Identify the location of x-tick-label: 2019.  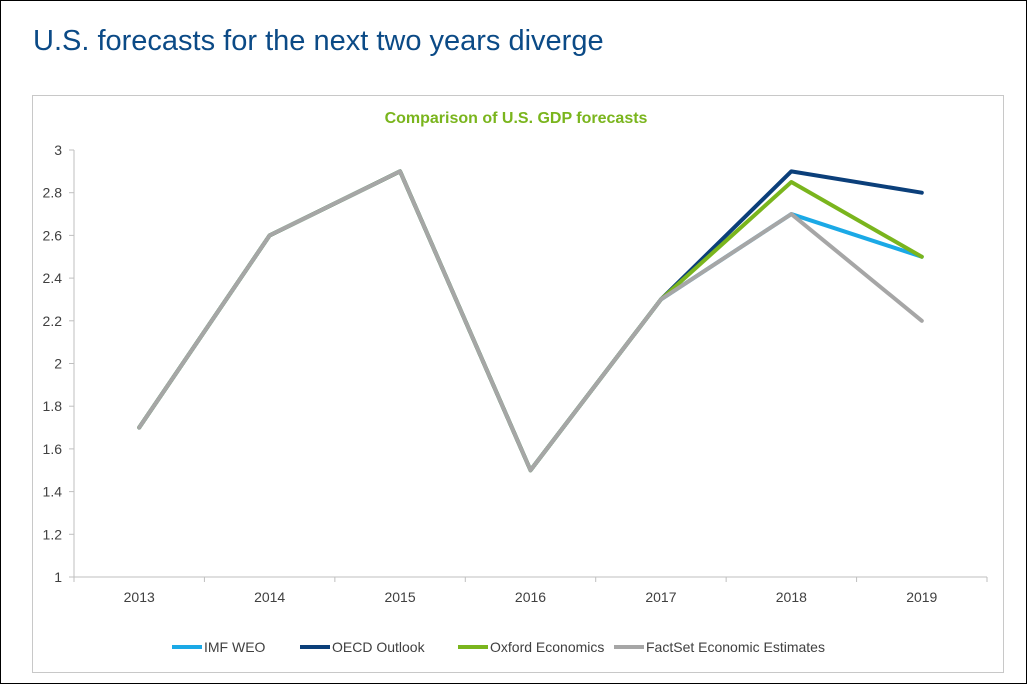
(921, 597).